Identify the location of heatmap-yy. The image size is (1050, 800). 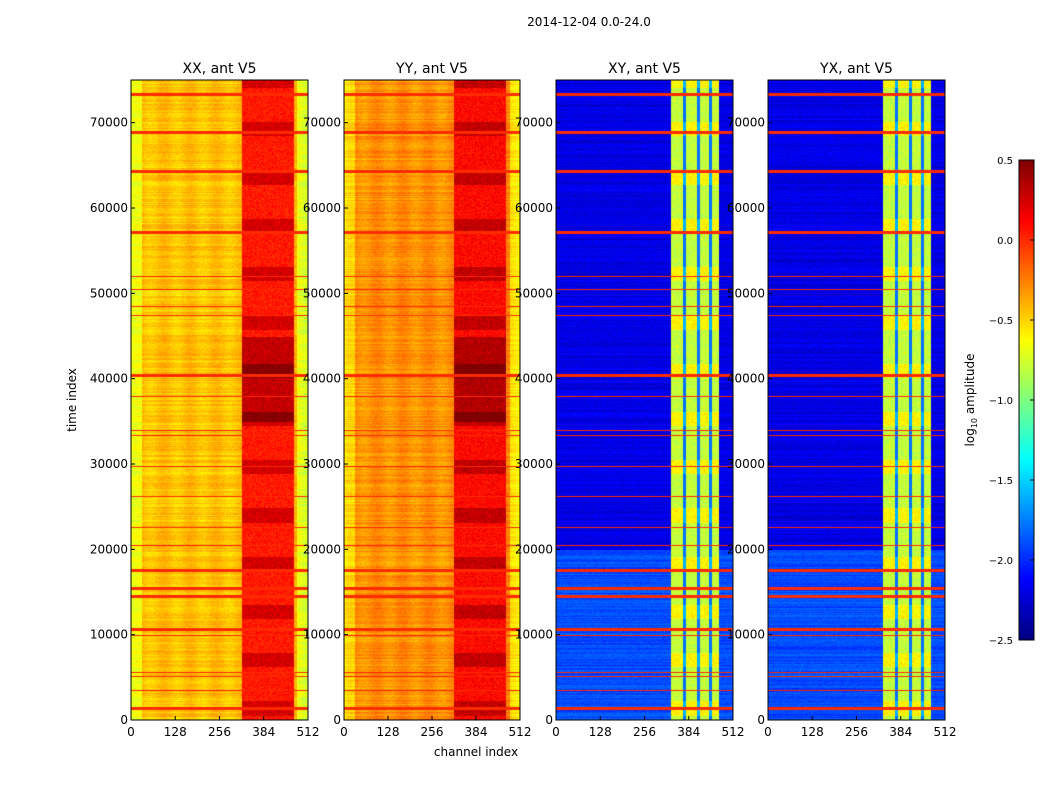
(432, 400).